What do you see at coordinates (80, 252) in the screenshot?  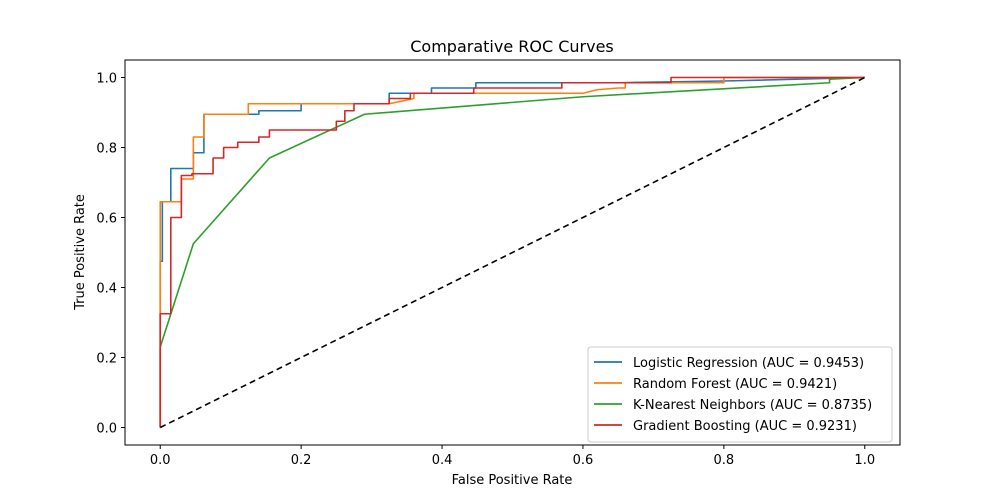 I see `y-axis-label: True Positive Rate` at bounding box center [80, 252].